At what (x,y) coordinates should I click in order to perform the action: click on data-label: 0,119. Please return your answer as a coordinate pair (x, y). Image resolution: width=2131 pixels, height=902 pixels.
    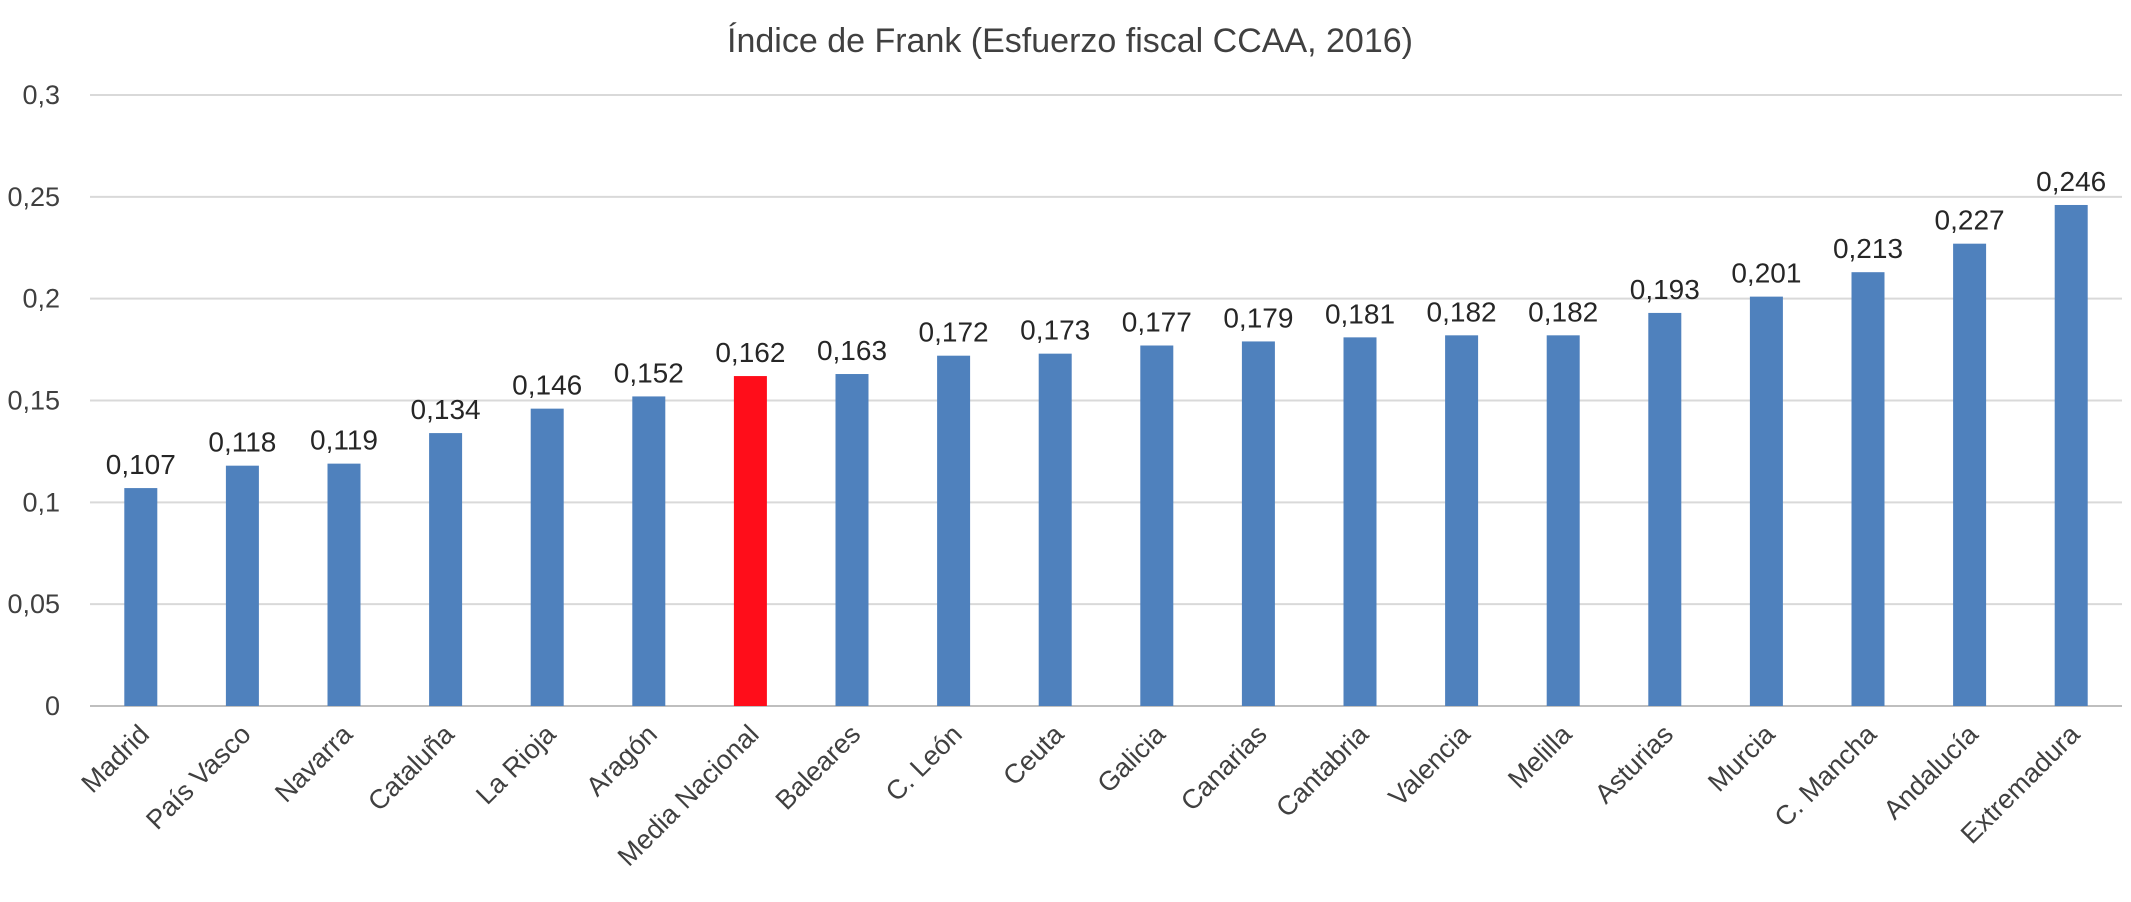
    Looking at the image, I should click on (344, 440).